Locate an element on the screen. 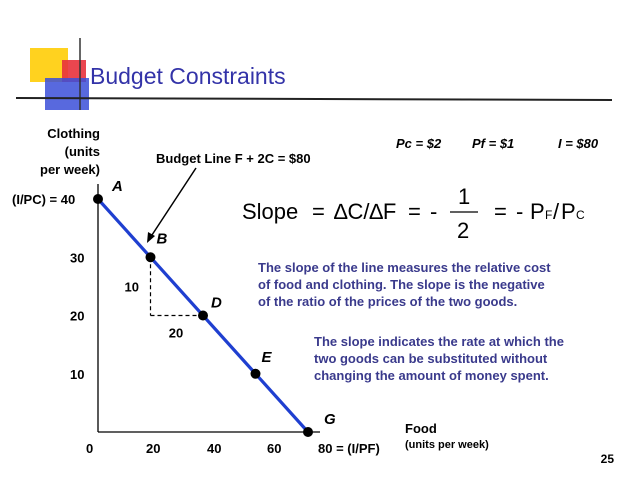 The height and width of the screenshot is (479, 638). x-tick-label: 60 is located at coordinates (274, 448).